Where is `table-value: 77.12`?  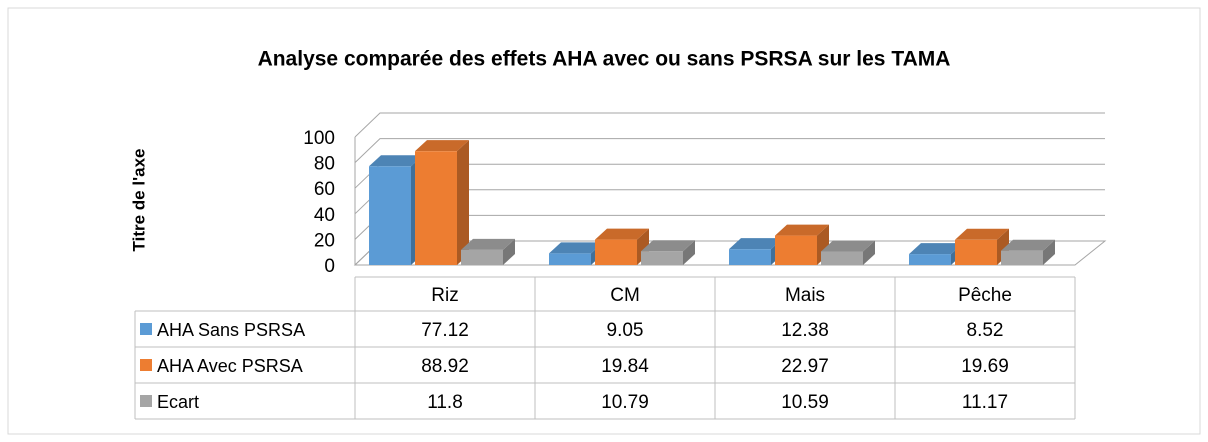 table-value: 77.12 is located at coordinates (445, 330).